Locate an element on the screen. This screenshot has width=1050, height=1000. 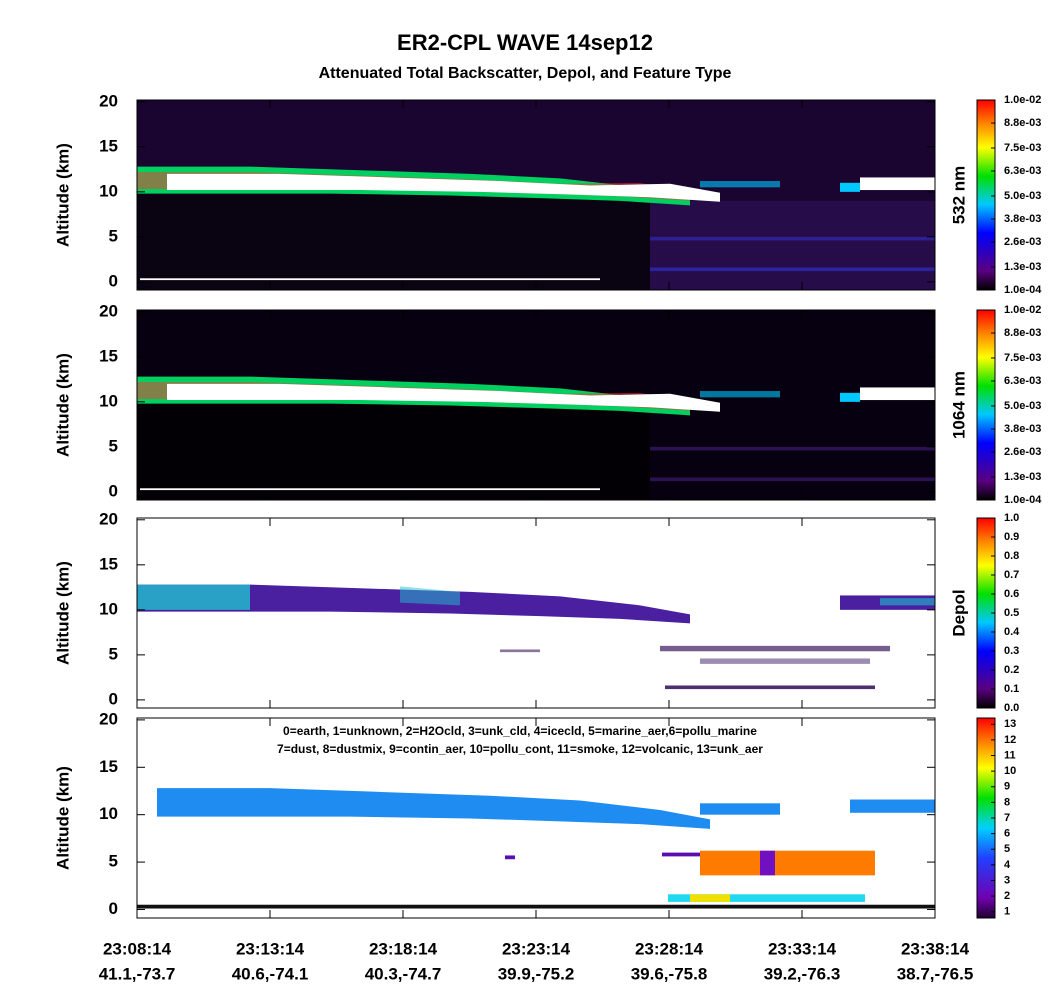
colorbar-tick-label: 5.0e-03 is located at coordinates (1022, 196).